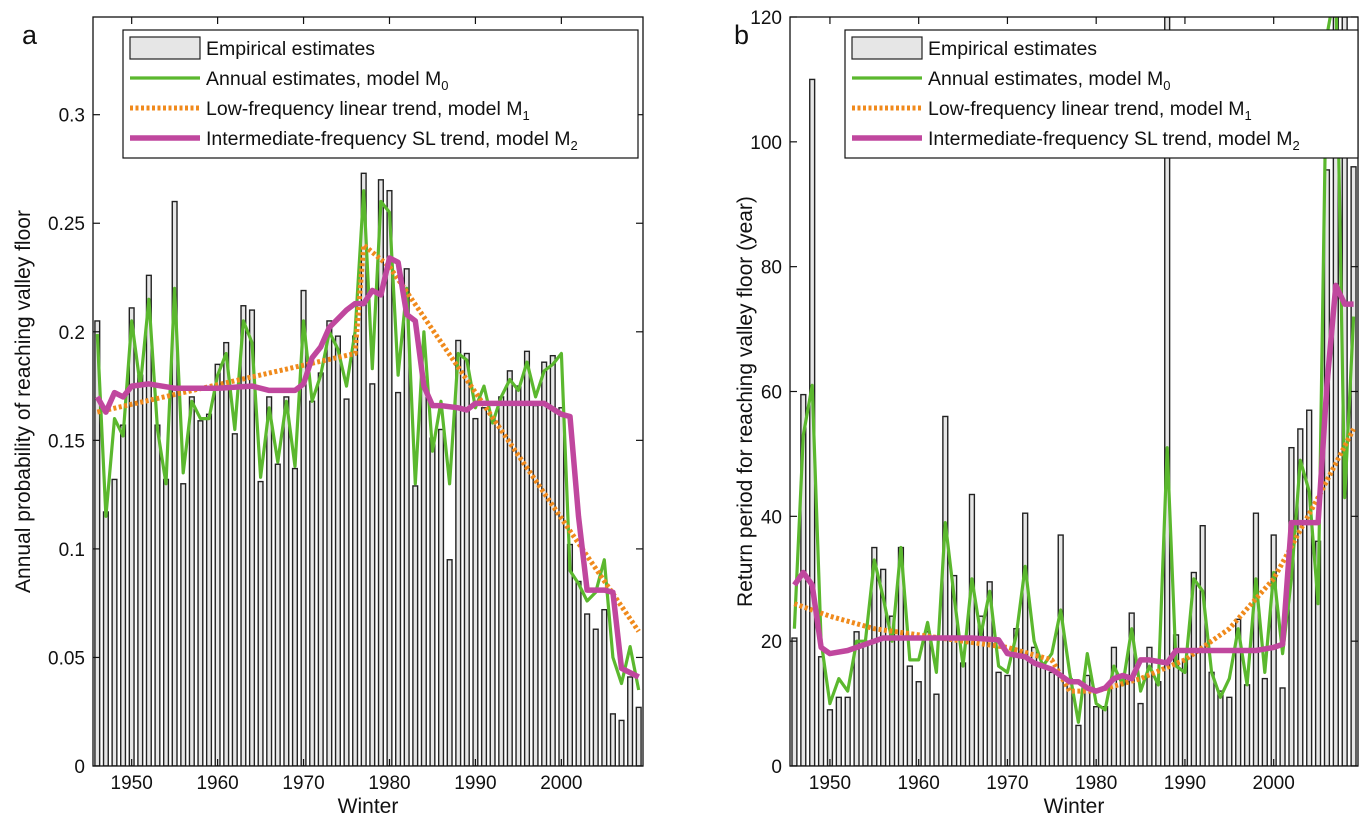 The height and width of the screenshot is (823, 1370). What do you see at coordinates (191, 581) in the screenshot?
I see `bar-1957` at bounding box center [191, 581].